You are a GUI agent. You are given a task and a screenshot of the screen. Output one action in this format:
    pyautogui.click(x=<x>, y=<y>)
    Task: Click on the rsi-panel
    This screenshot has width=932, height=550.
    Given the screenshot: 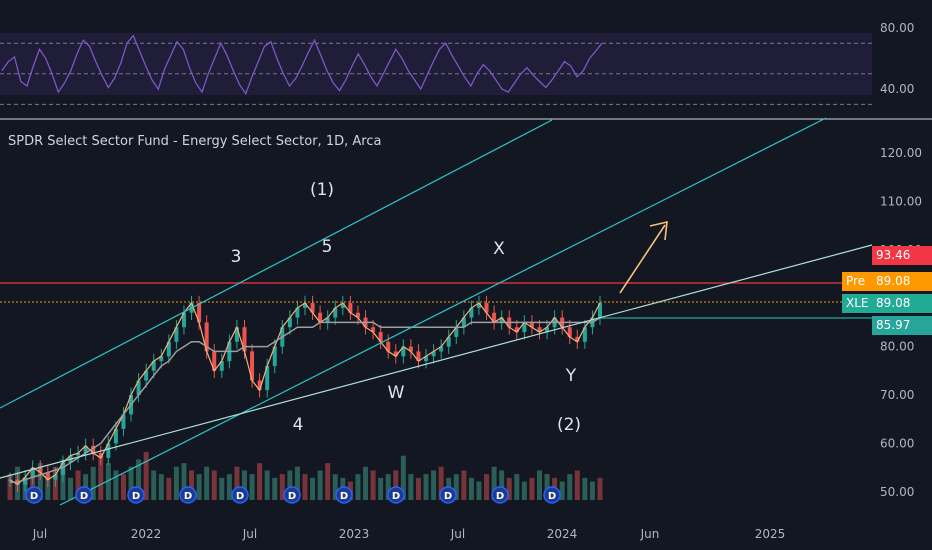 What is the action you would take?
    pyautogui.click(x=436, y=69)
    